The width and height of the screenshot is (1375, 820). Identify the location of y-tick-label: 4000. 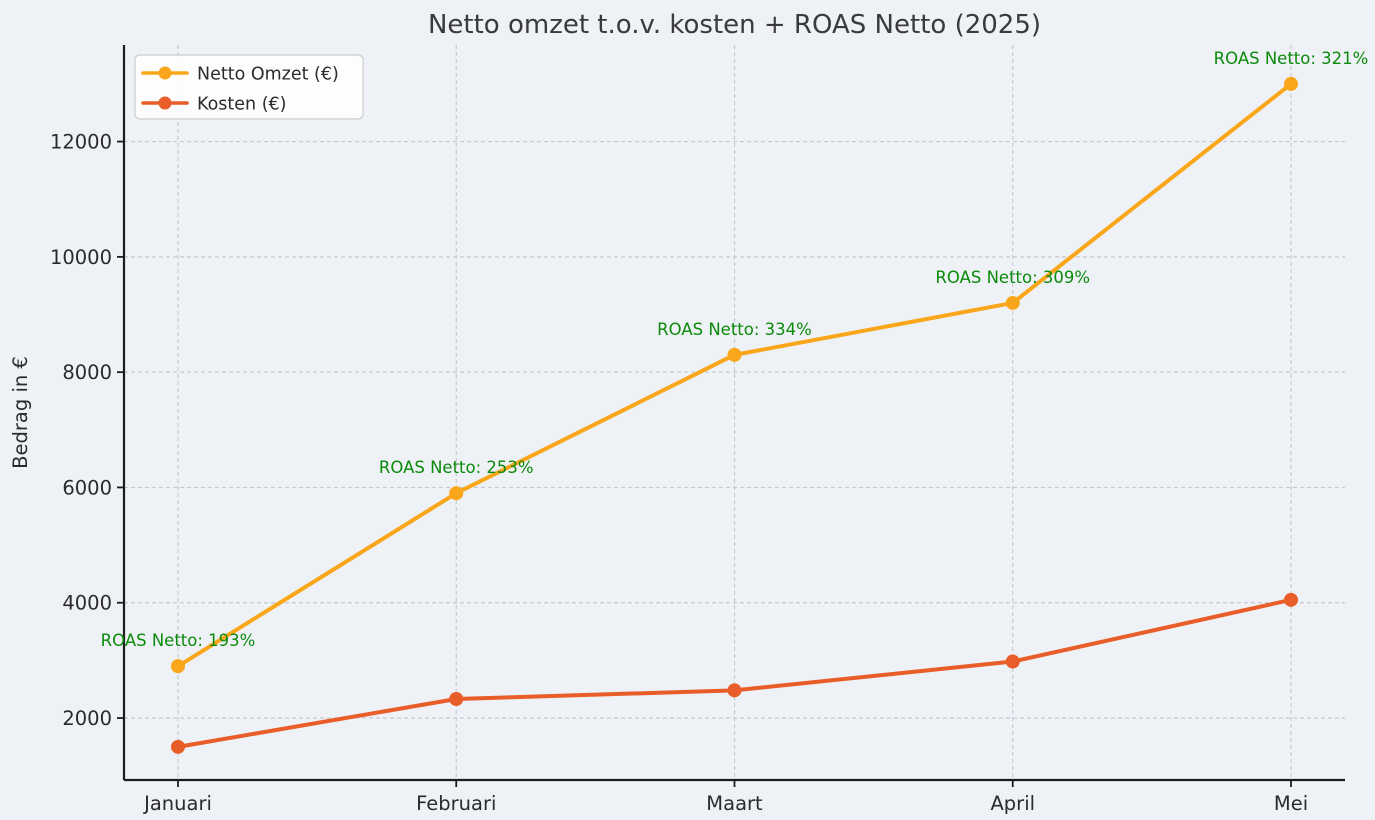
(87, 603).